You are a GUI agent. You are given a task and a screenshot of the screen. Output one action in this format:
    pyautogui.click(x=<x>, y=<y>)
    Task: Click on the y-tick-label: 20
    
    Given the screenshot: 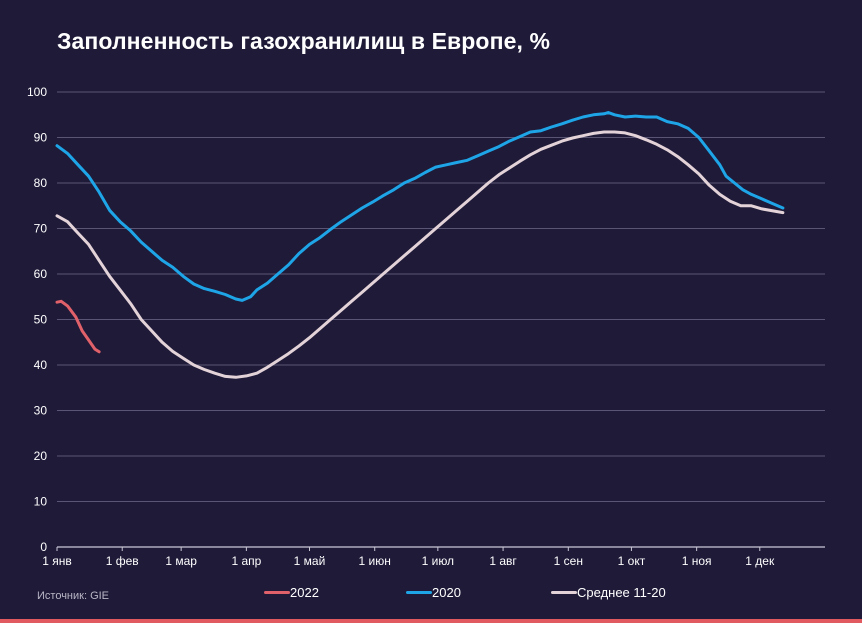 What is the action you would take?
    pyautogui.click(x=41, y=456)
    